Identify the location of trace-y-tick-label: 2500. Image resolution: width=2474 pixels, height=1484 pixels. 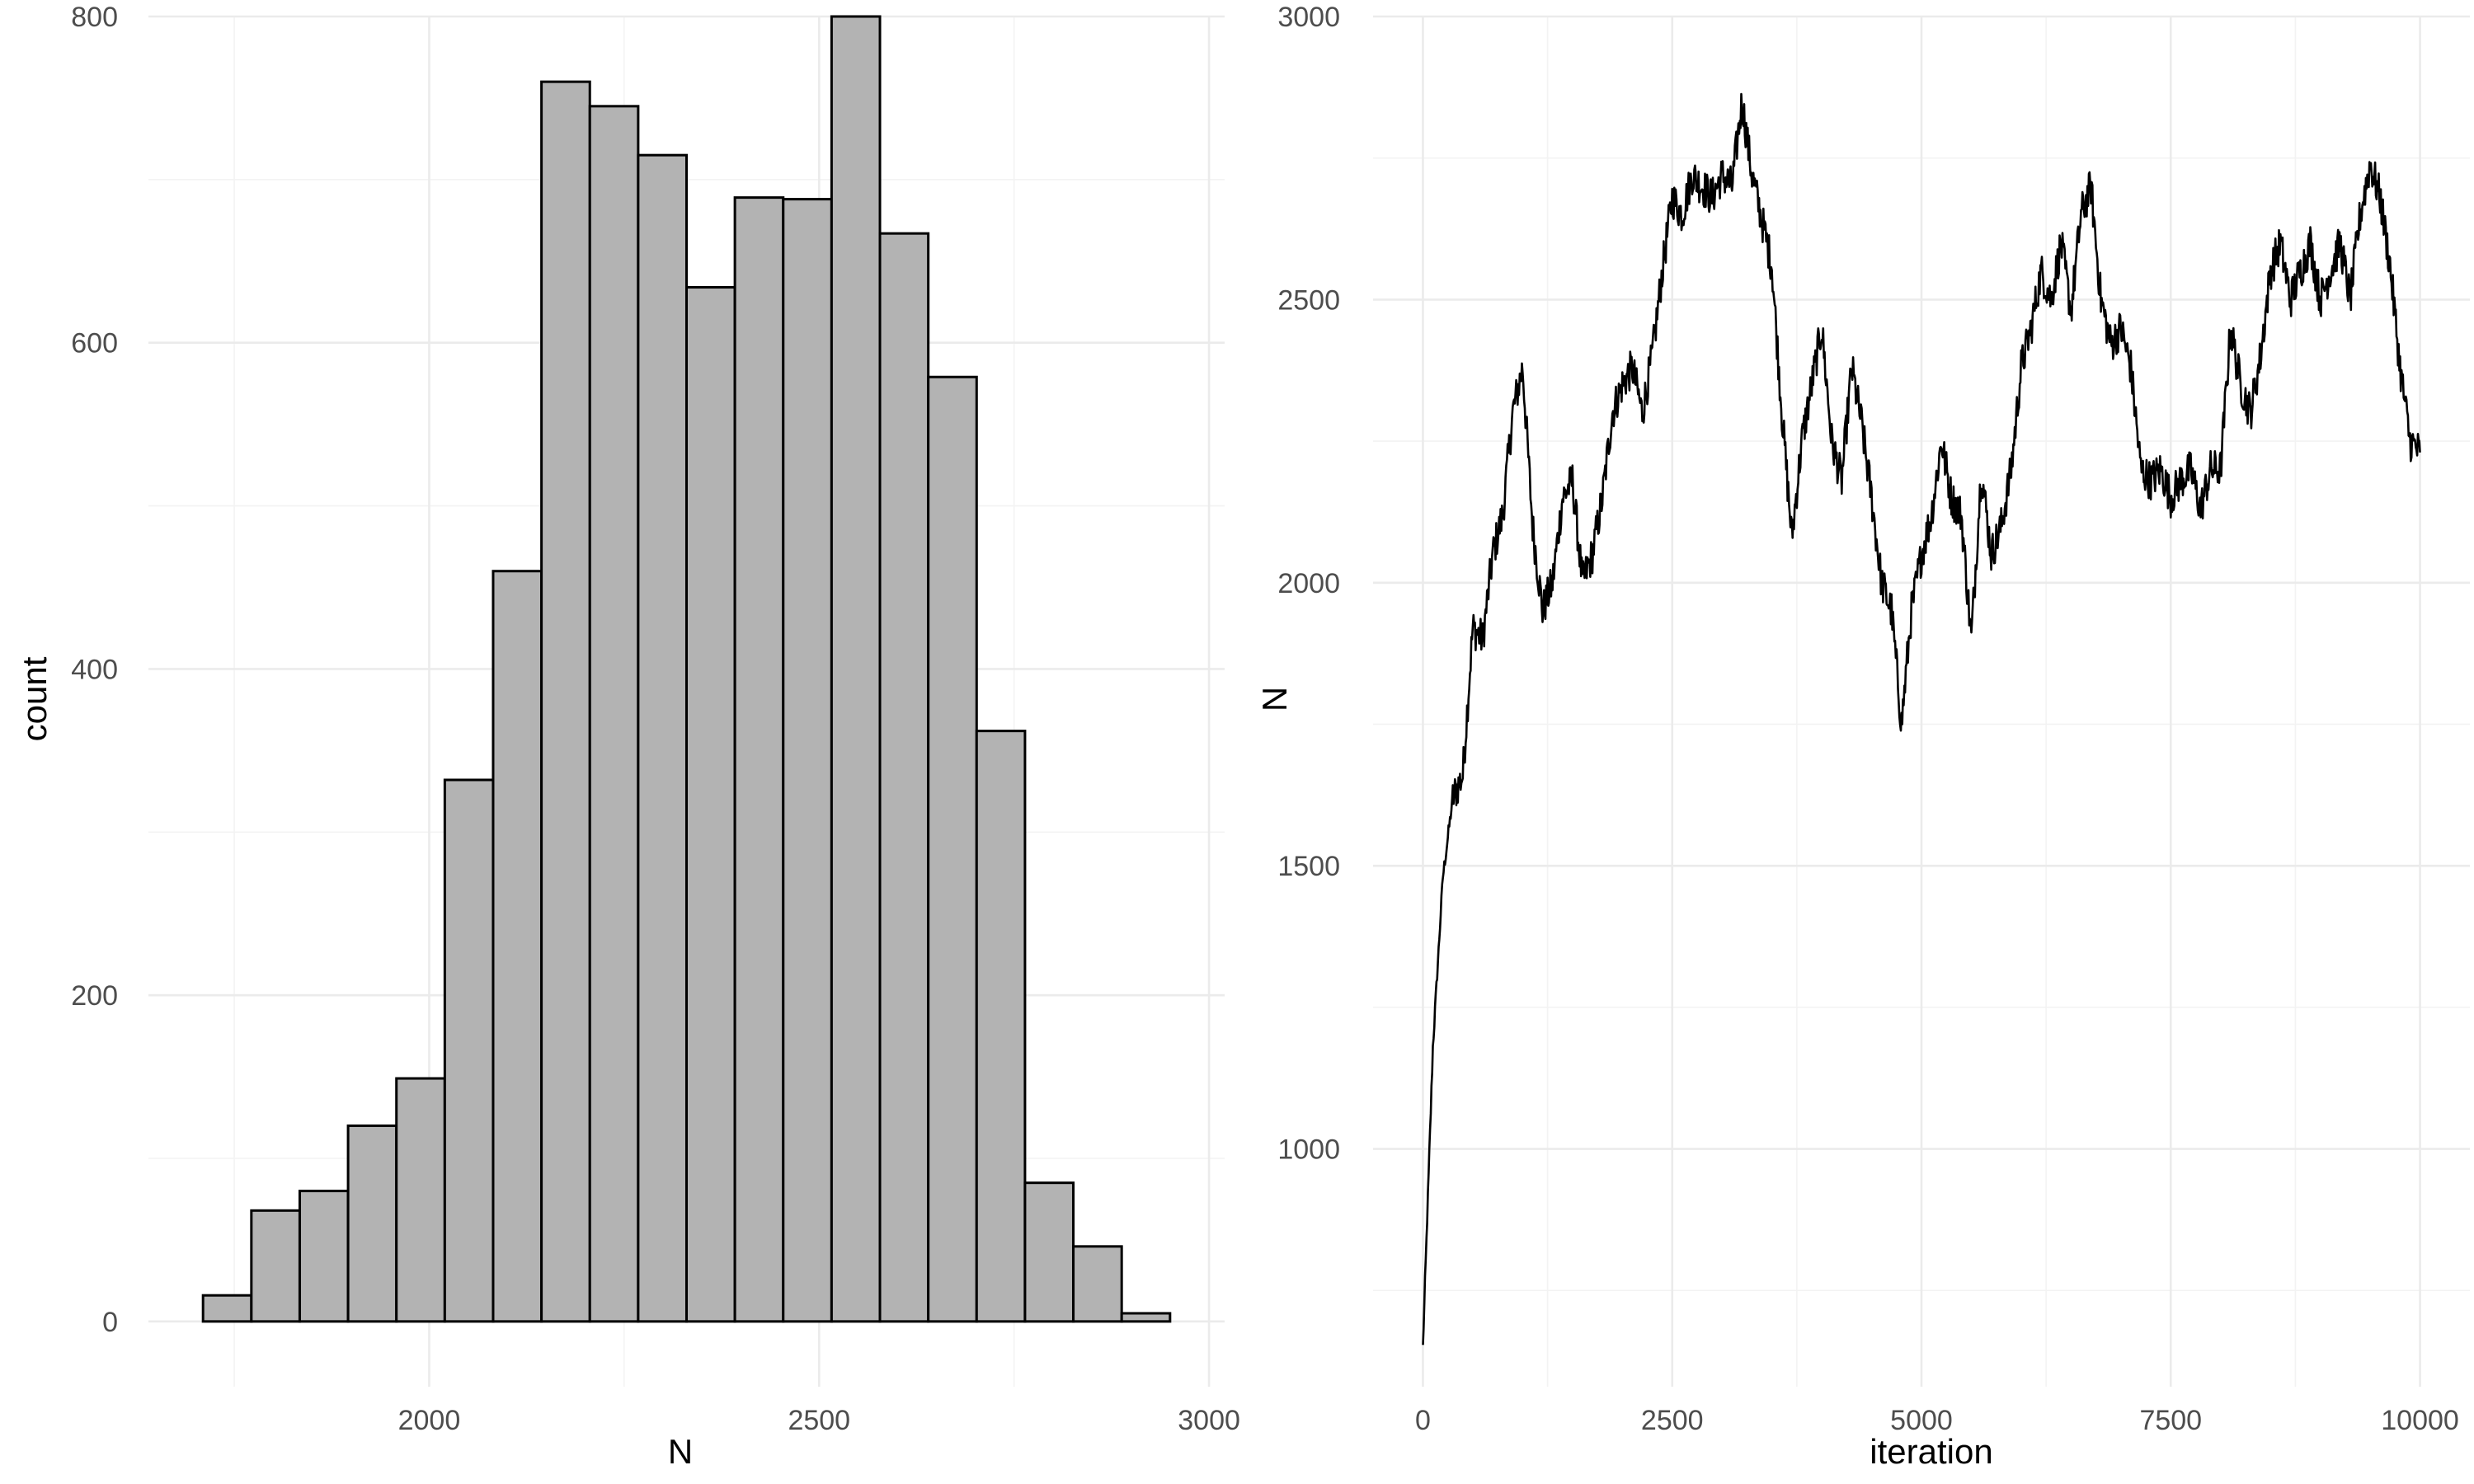
(1308, 300).